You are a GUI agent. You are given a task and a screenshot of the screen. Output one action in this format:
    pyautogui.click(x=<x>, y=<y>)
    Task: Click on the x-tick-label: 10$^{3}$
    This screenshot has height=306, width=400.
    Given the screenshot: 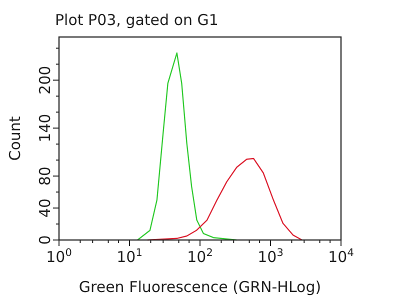 What is the action you would take?
    pyautogui.click(x=271, y=256)
    